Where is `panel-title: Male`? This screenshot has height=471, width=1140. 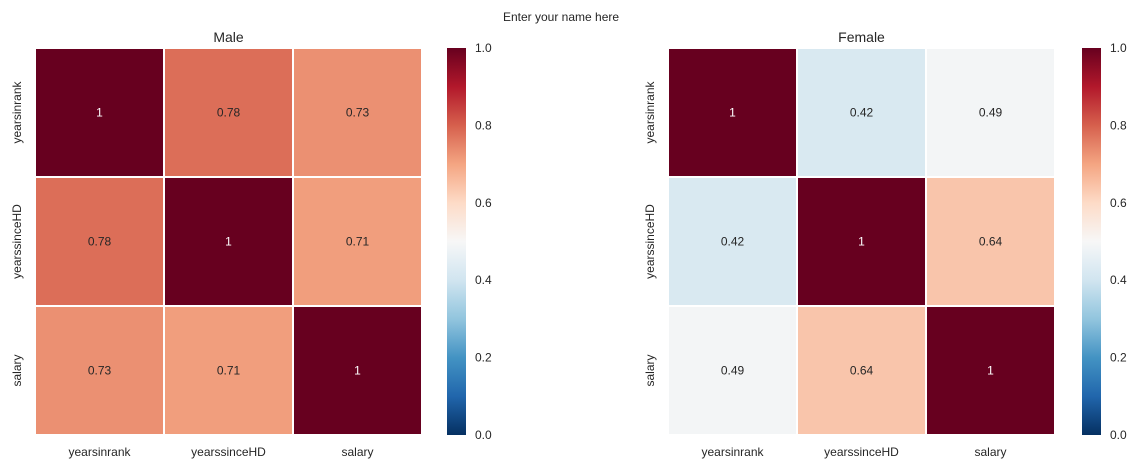 panel-title: Male is located at coordinates (228, 37).